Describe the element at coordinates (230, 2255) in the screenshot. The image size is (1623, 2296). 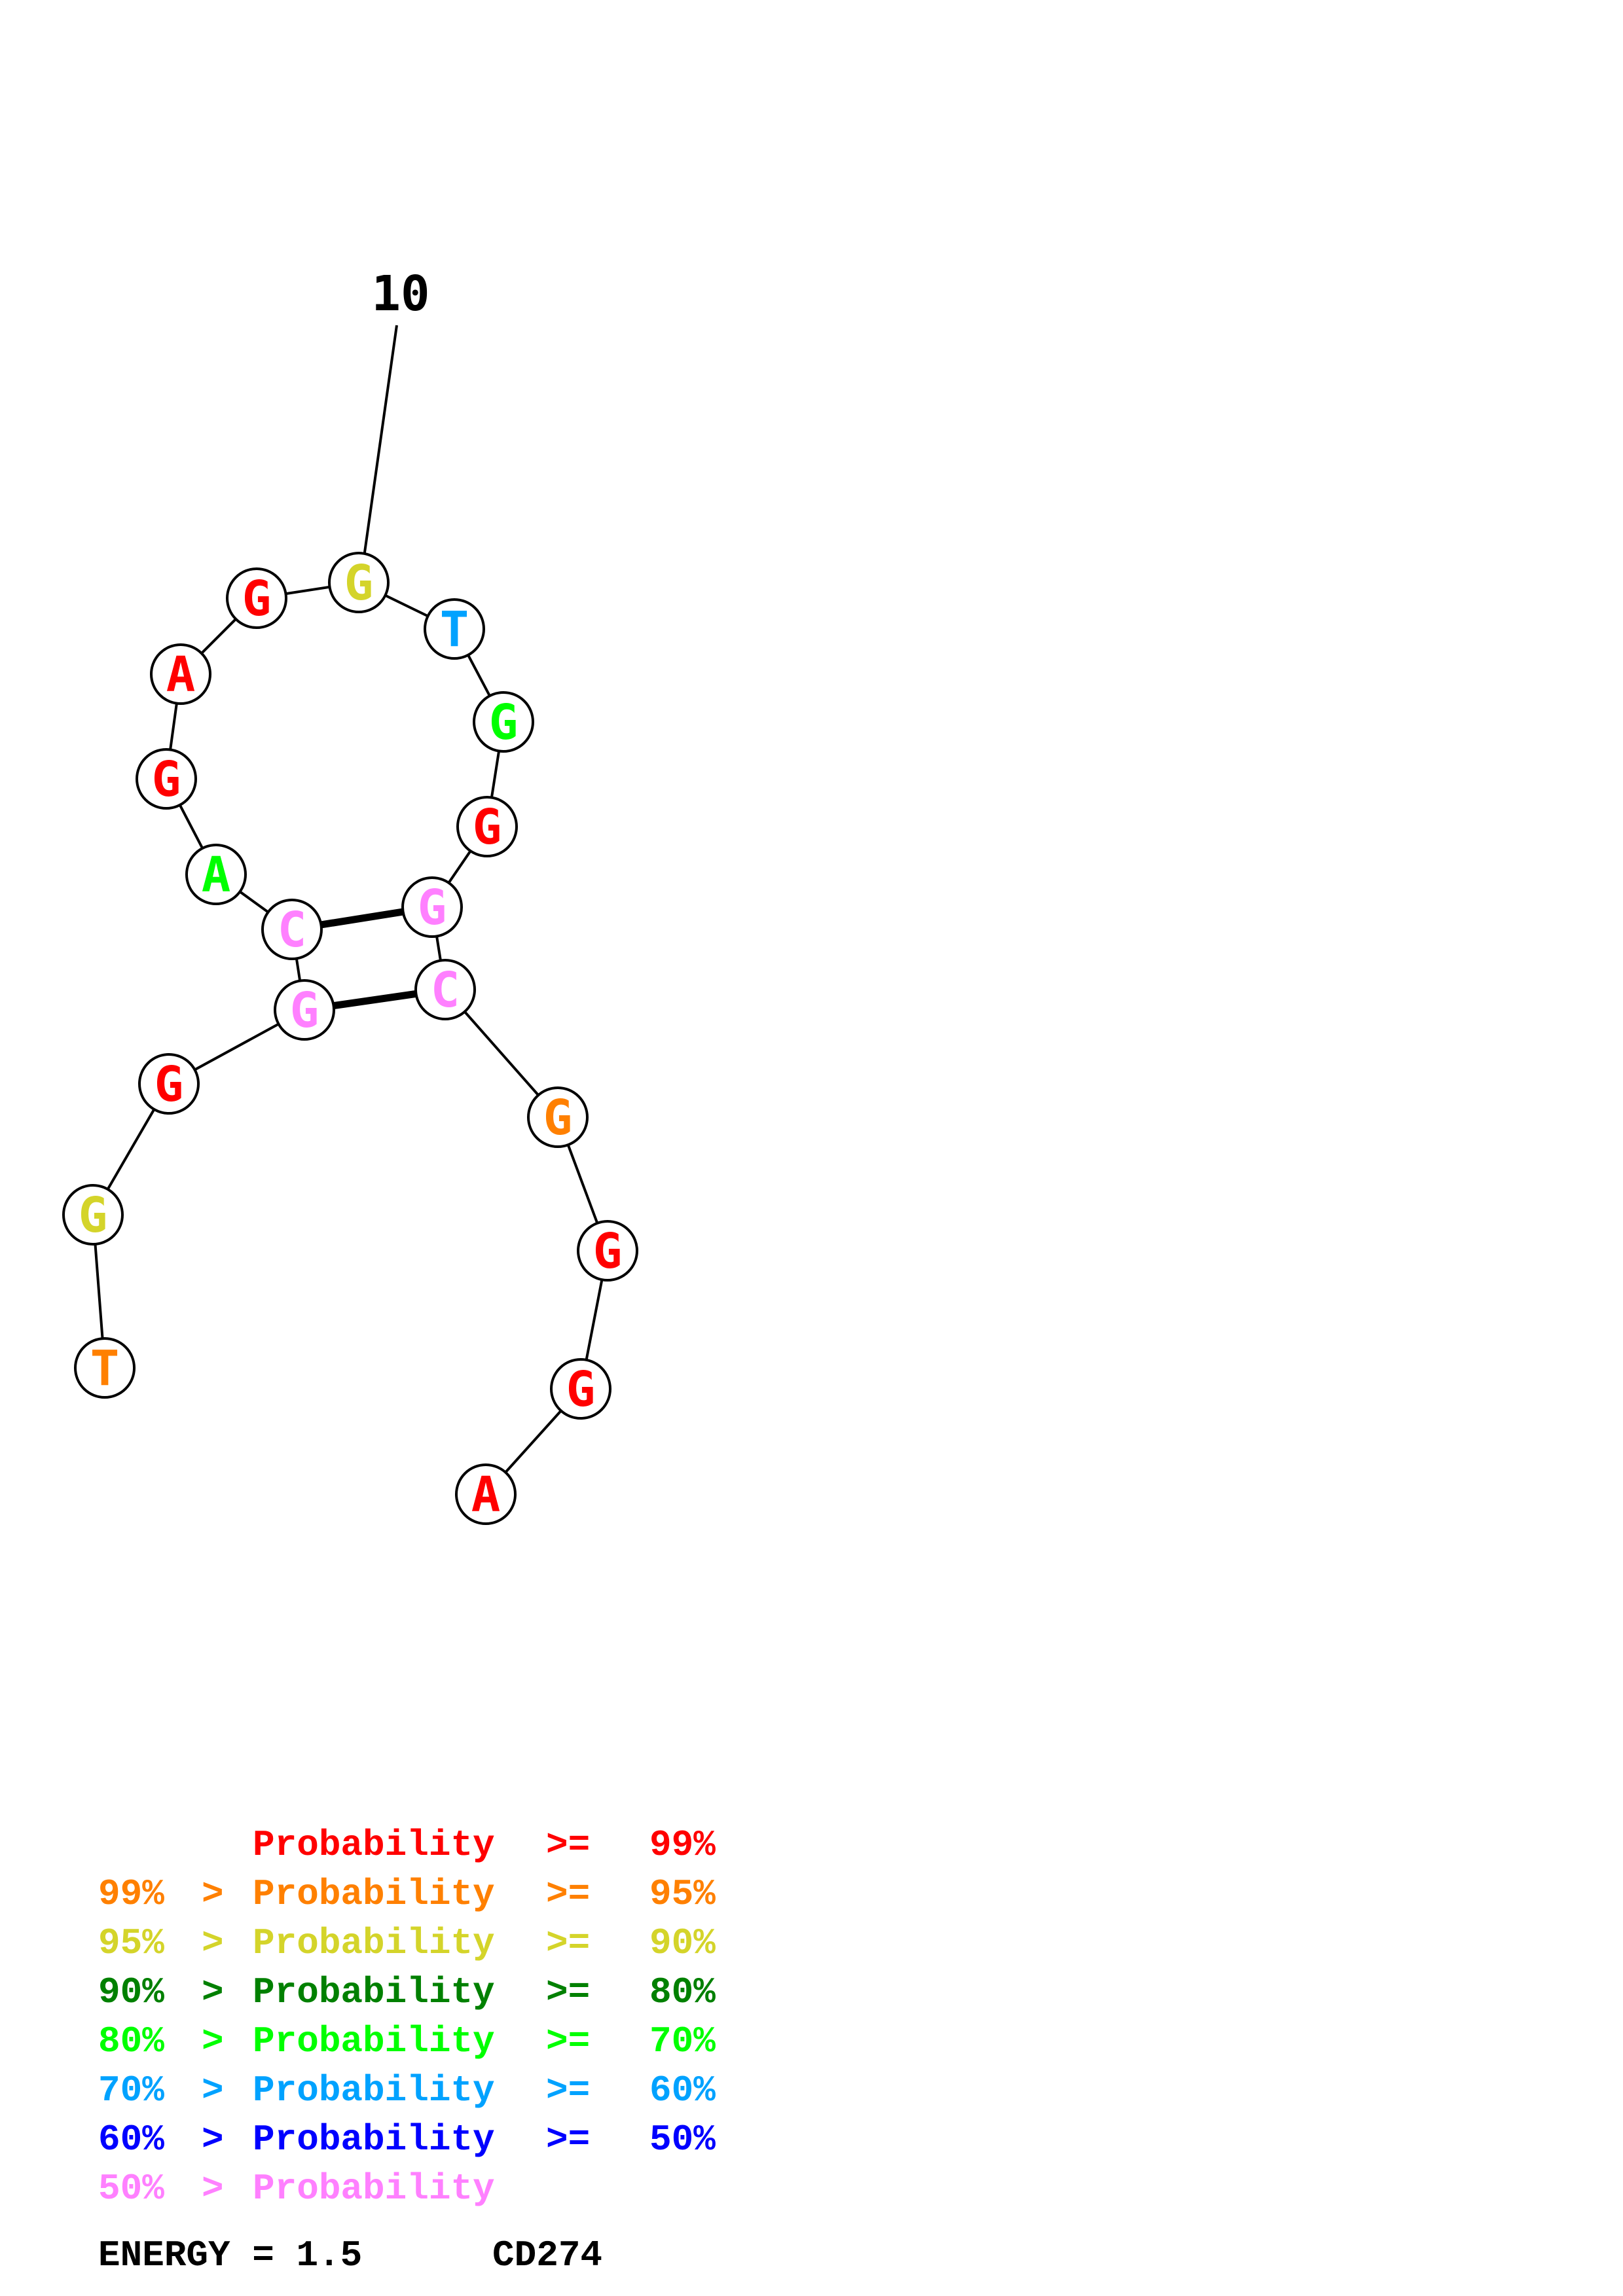
I see `energy-label: ENERGY = 1.5` at that location.